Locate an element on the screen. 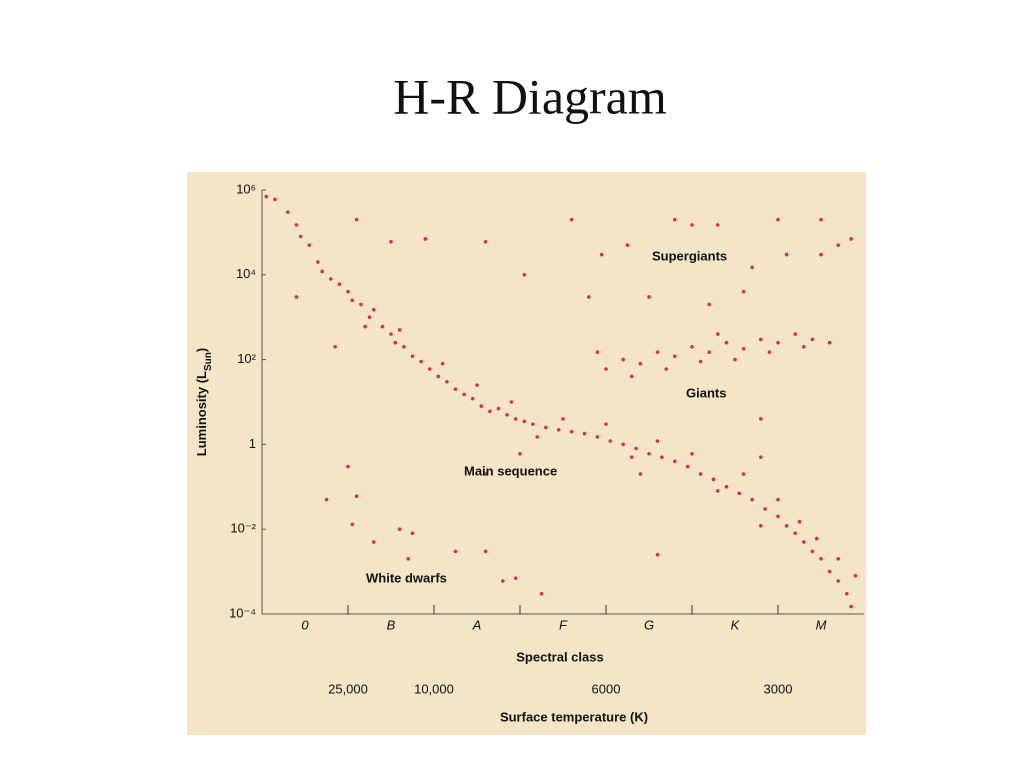  spectral-class-label: A is located at coordinates (477, 624).